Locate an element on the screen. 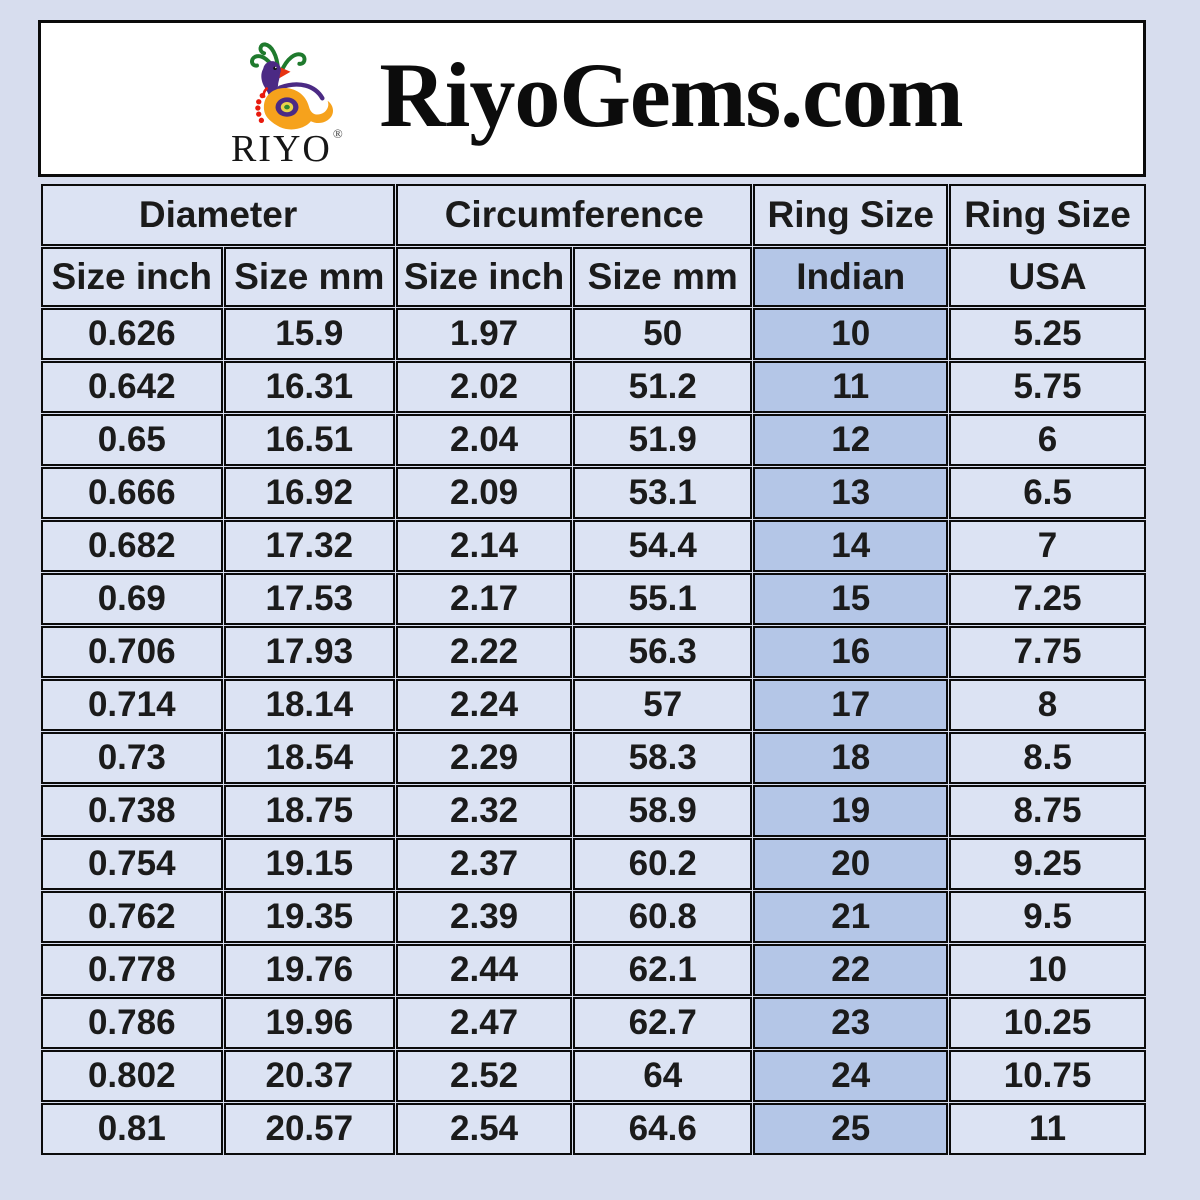 This screenshot has height=1200, width=1200. group-header-diameter: Diameter is located at coordinates (218, 215).